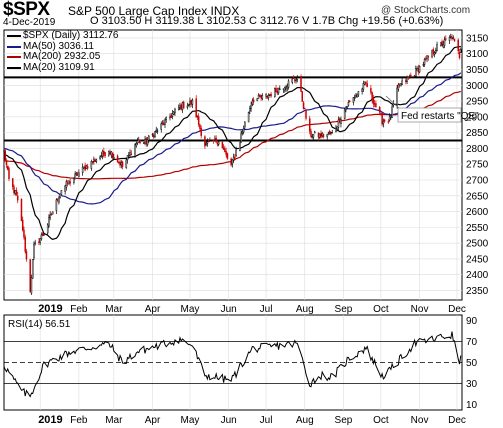 This screenshot has height=428, width=503. What do you see at coordinates (472, 405) in the screenshot?
I see `rsi-tick-label: 10` at bounding box center [472, 405].